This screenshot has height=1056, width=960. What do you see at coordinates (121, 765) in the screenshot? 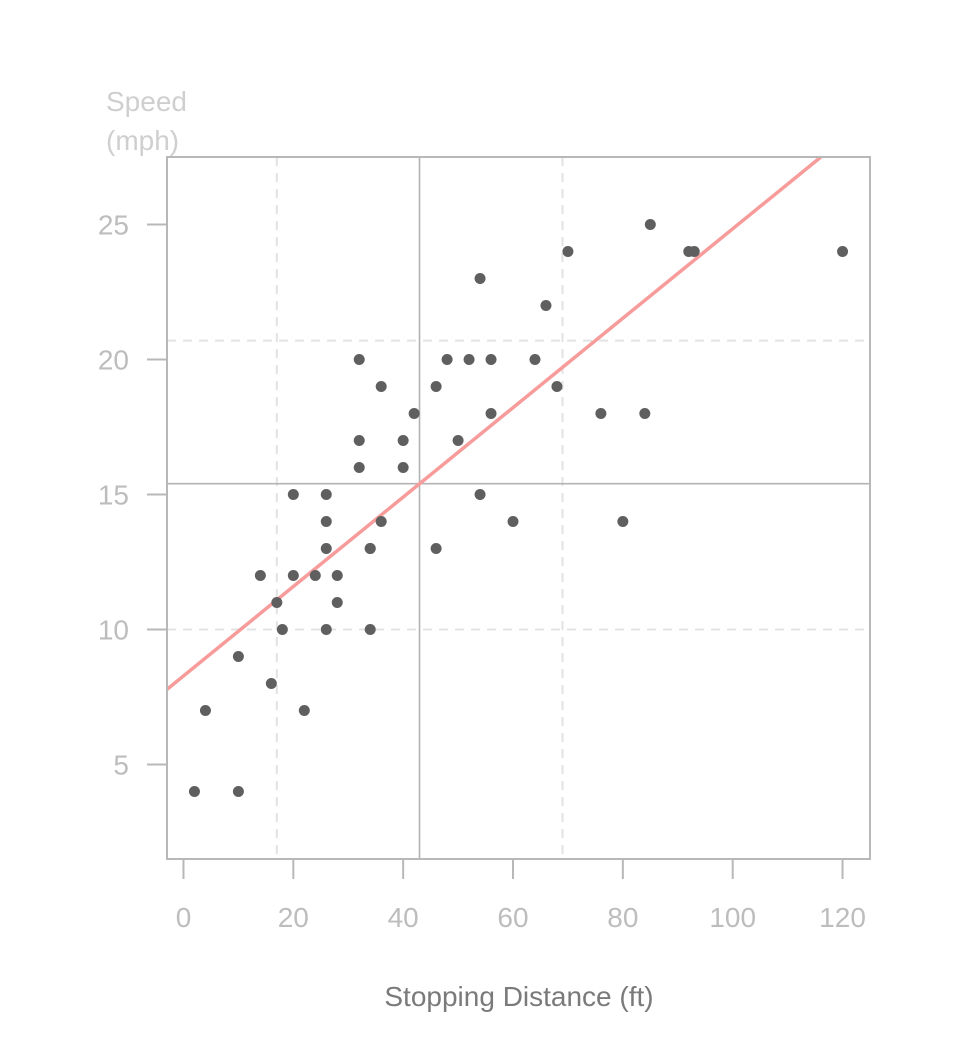
I see `y-tick-label: 5` at bounding box center [121, 765].